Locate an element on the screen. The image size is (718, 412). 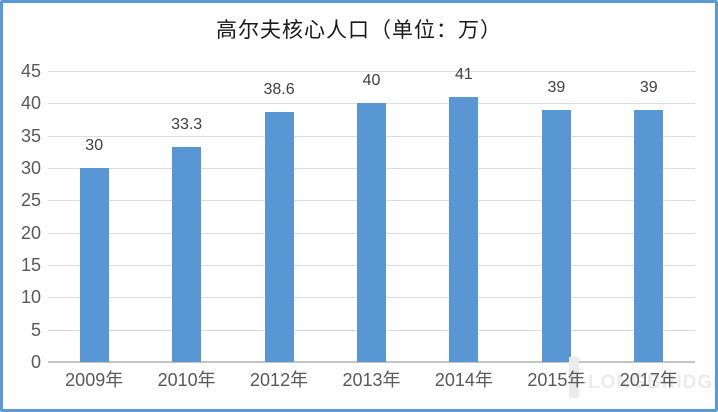
x-tick-label: 2013年 is located at coordinates (371, 380).